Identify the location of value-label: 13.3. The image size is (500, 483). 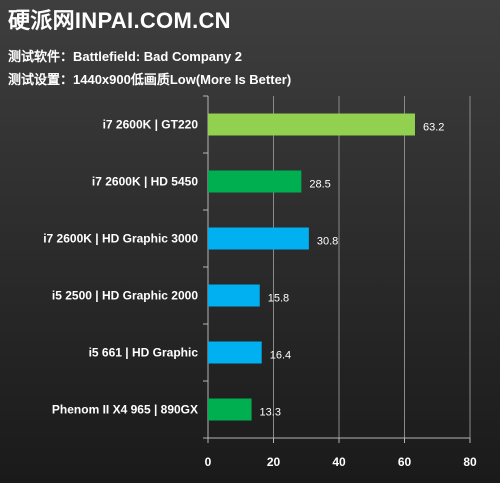
(270, 413).